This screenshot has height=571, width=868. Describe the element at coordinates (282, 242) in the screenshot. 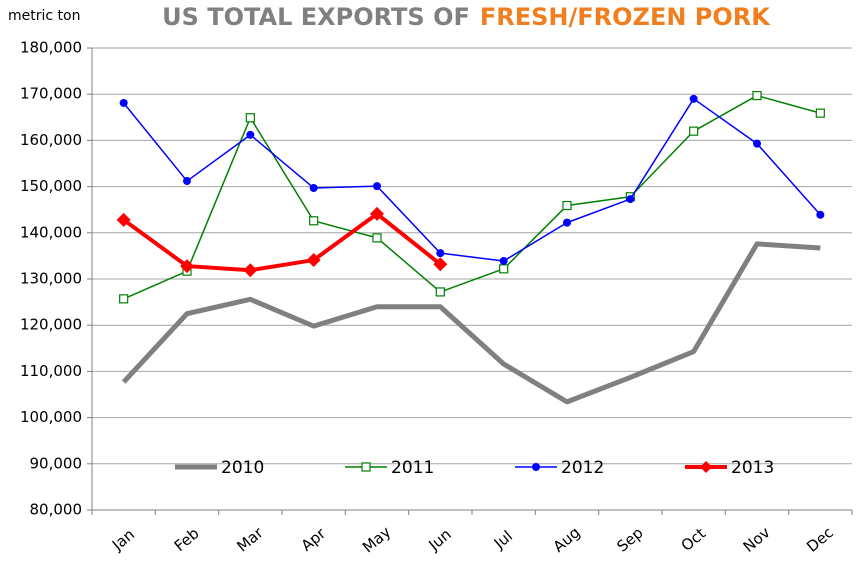

I see `series-line` at that location.